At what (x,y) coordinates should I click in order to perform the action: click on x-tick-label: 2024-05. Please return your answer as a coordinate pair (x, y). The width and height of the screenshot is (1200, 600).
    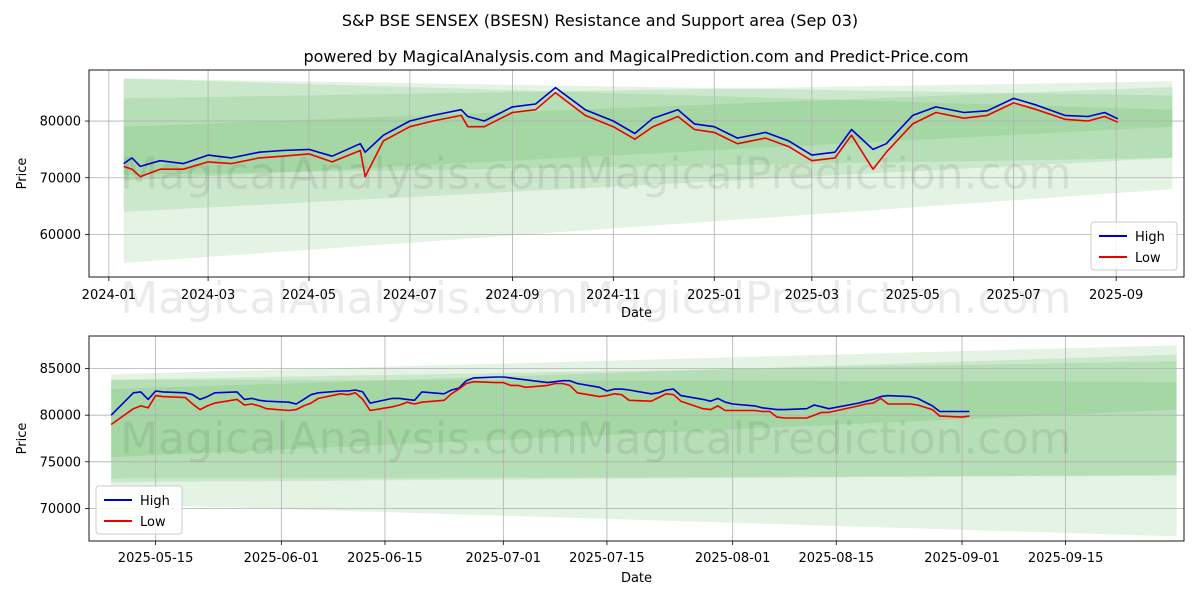
    Looking at the image, I should click on (309, 295).